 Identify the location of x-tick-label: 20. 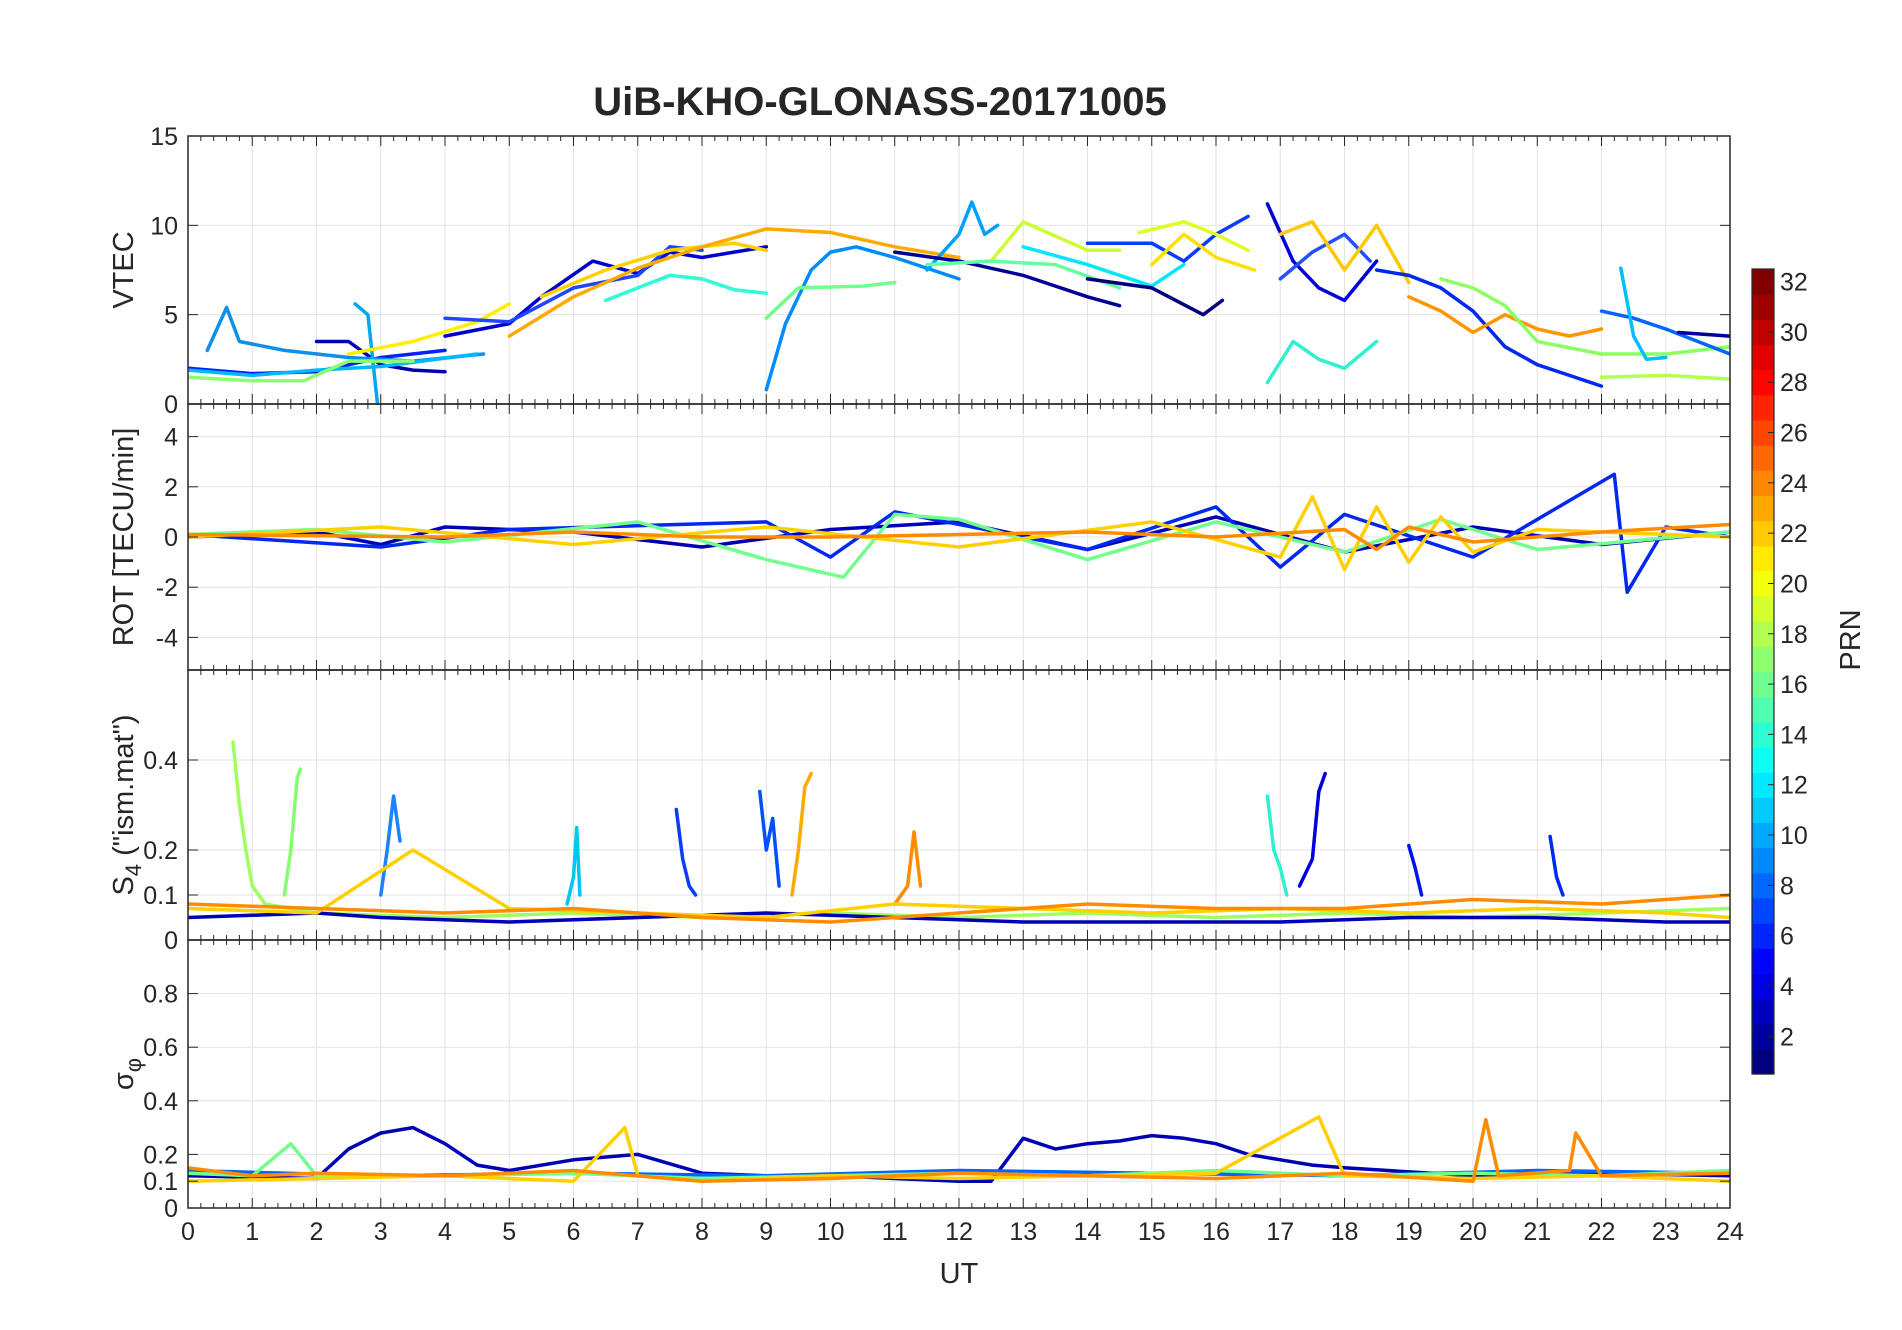
(1473, 1232).